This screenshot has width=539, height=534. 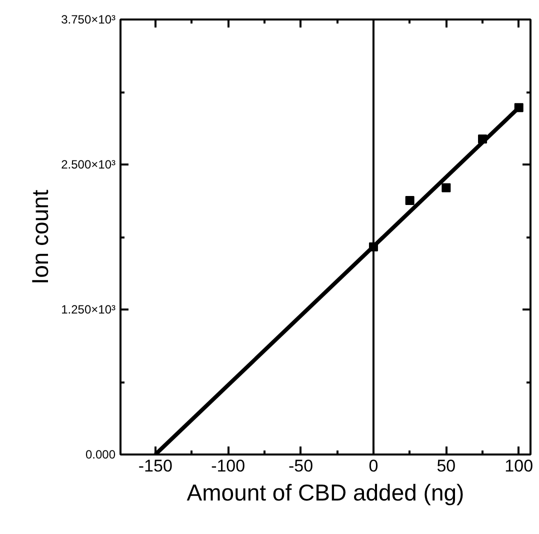 What do you see at coordinates (325, 493) in the screenshot?
I see `x-axis-title: Amount of CBD added (ng)` at bounding box center [325, 493].